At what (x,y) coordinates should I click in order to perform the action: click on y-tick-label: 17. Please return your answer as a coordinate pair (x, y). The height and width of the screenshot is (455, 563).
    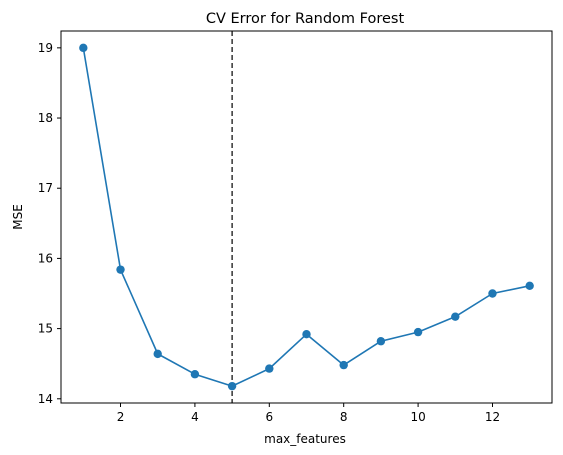
    Looking at the image, I should click on (45, 188).